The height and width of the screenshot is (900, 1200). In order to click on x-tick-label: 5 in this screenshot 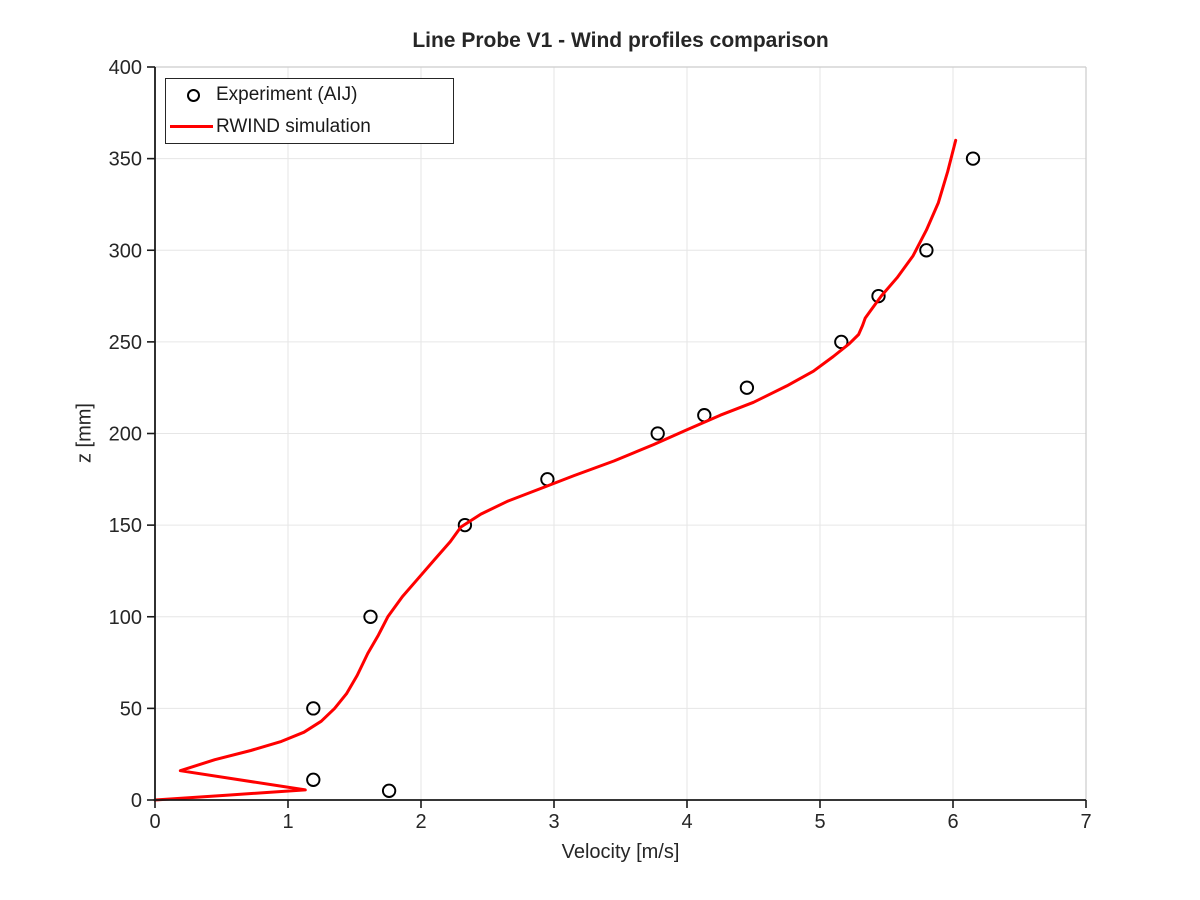, I will do `click(819, 822)`.